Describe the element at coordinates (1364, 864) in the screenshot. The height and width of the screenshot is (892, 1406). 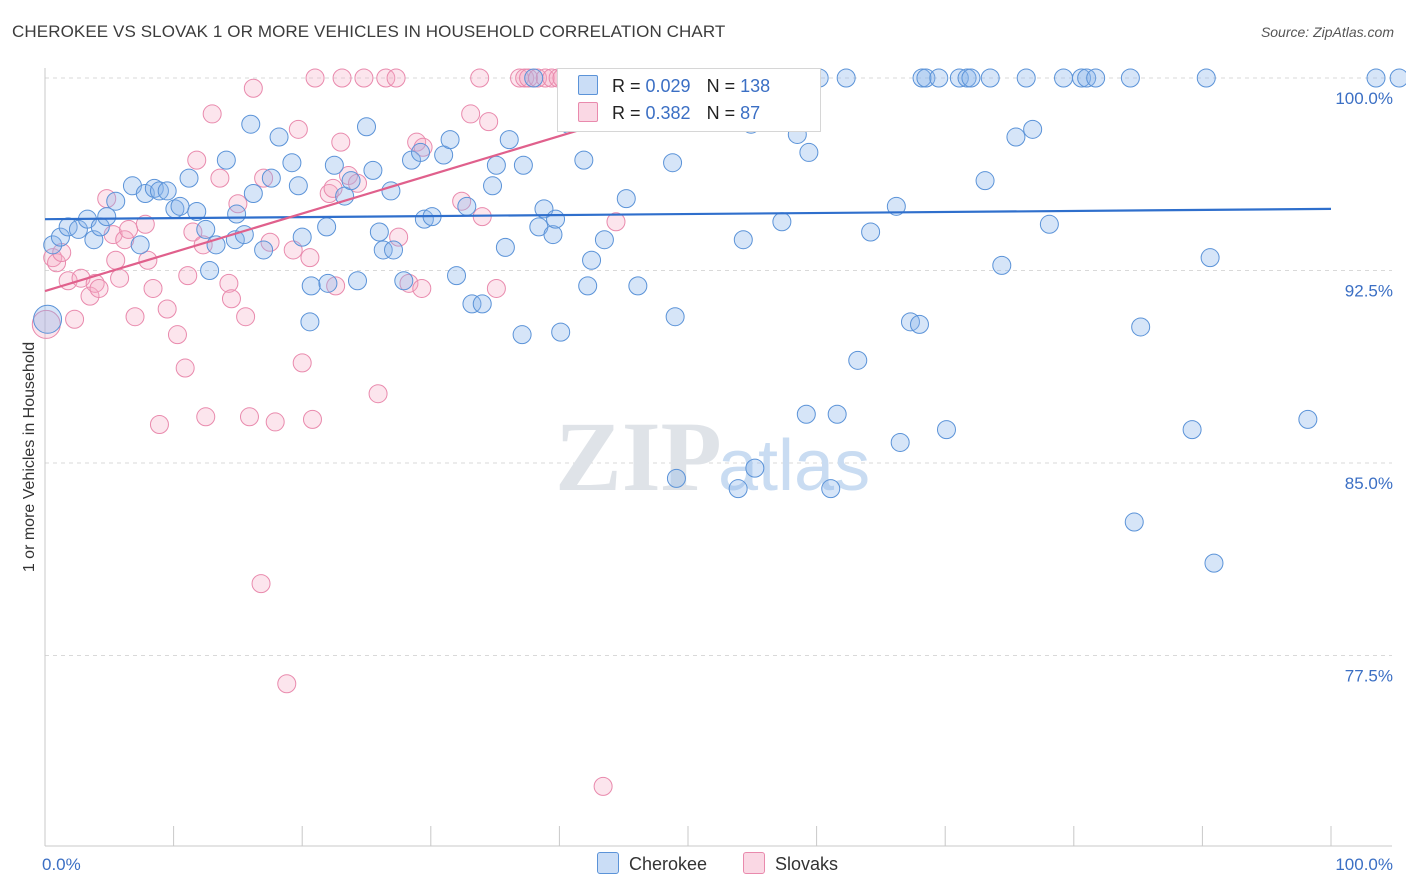
I see `x-tick-label-max: 100.0%` at that location.